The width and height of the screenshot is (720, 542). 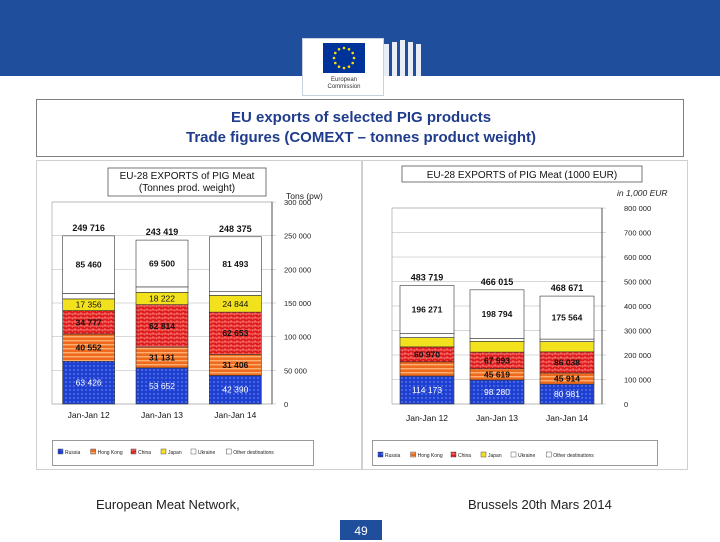 What do you see at coordinates (297, 269) in the screenshot?
I see `chart-1-ytick-label: 200 000` at bounding box center [297, 269].